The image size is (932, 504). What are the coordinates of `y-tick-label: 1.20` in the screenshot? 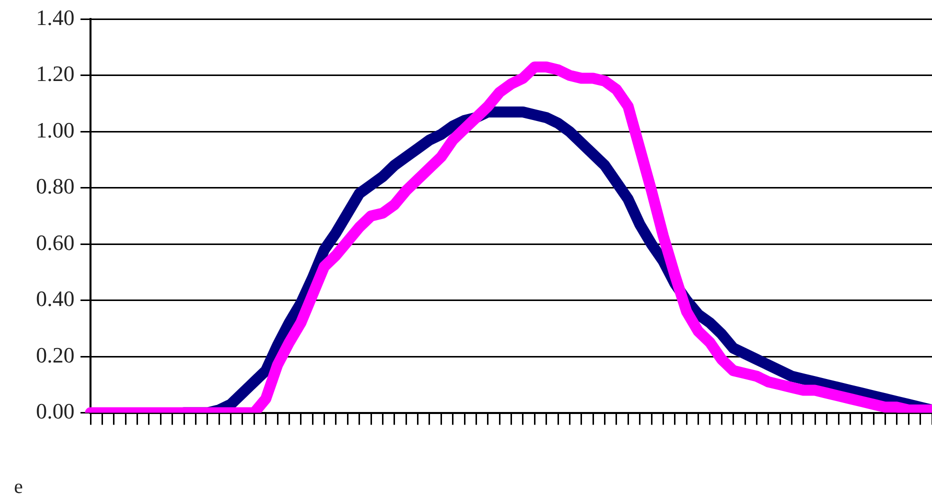 It's located at (55, 73).